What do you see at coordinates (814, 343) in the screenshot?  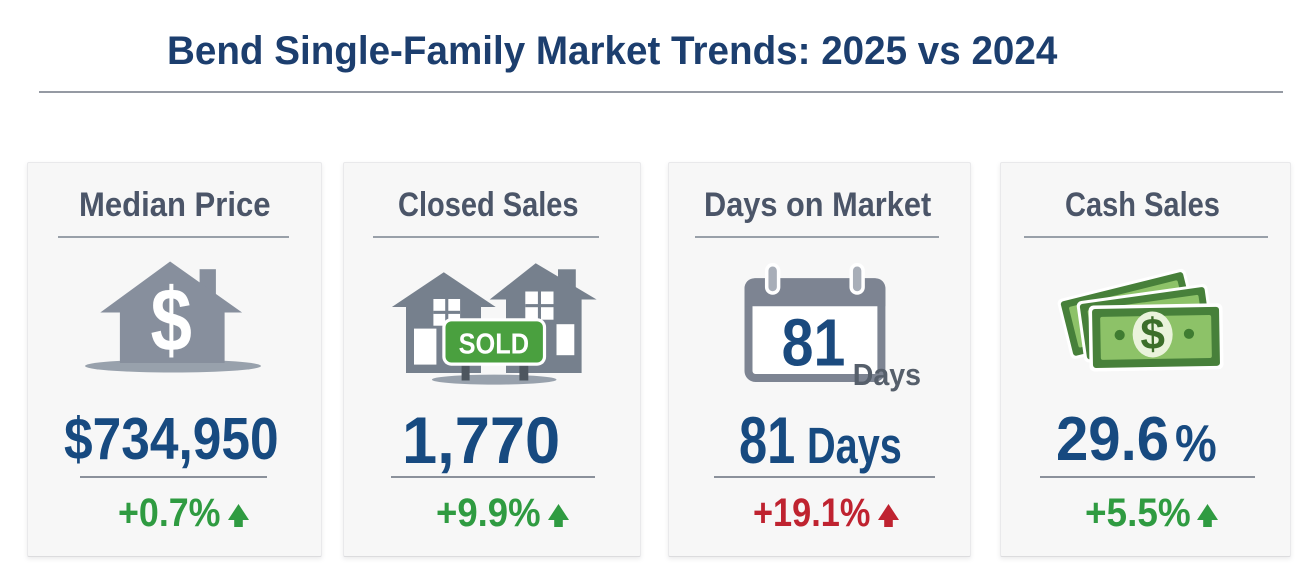 I see `svg-text: 81` at bounding box center [814, 343].